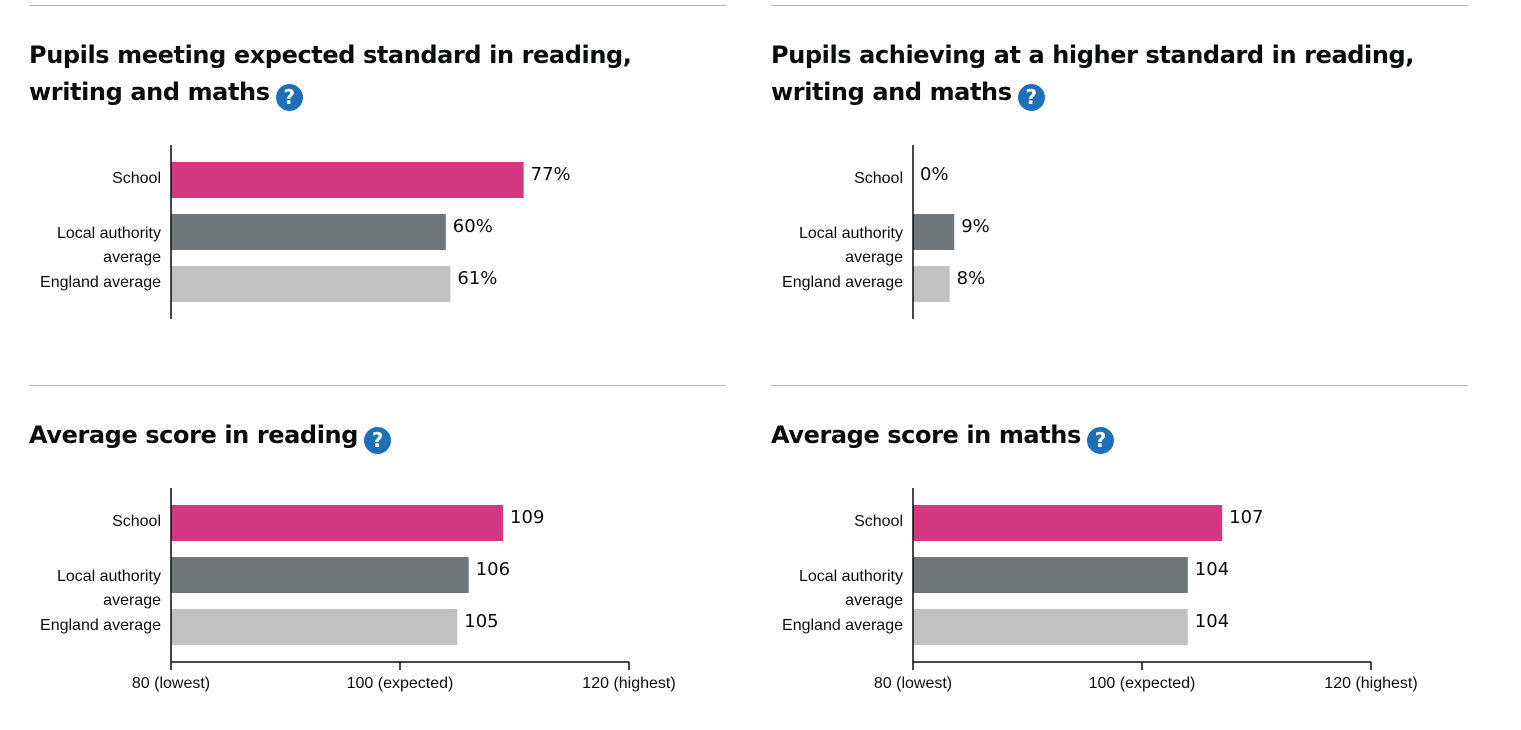  What do you see at coordinates (477, 278) in the screenshot?
I see `data-label: 61%` at bounding box center [477, 278].